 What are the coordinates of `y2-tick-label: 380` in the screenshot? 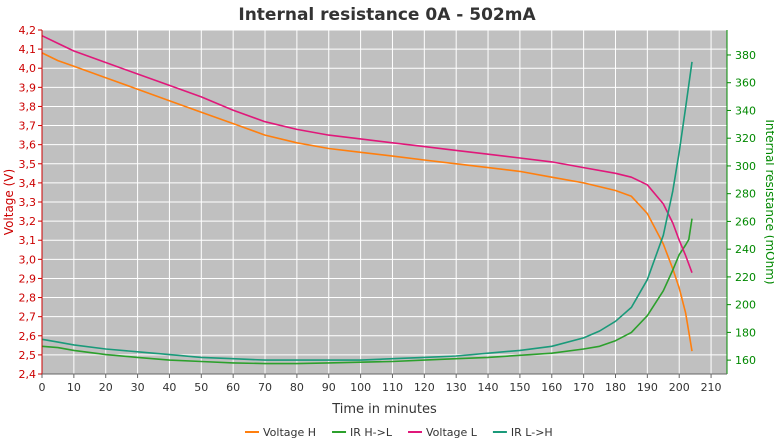 It's located at (745, 55).